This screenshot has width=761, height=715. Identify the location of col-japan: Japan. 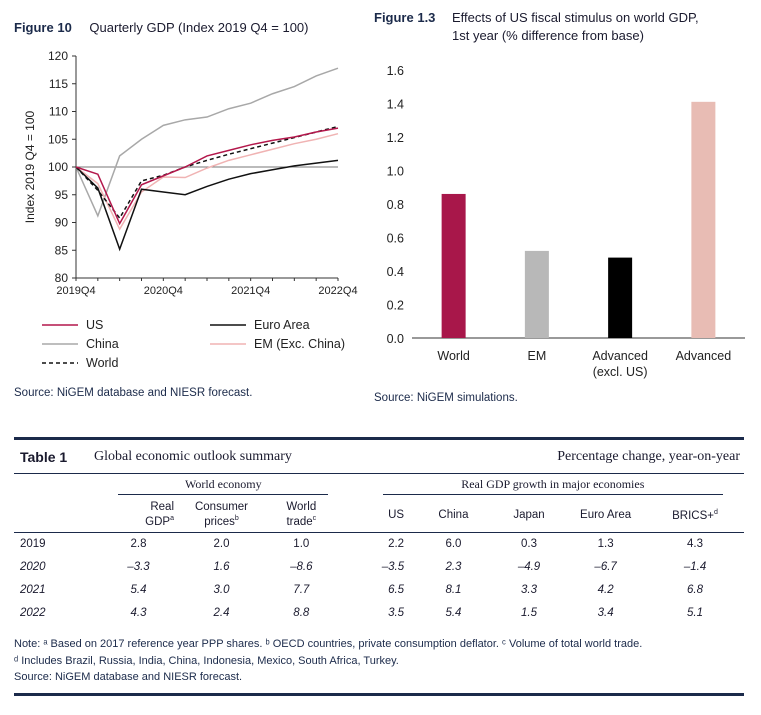
(529, 514).